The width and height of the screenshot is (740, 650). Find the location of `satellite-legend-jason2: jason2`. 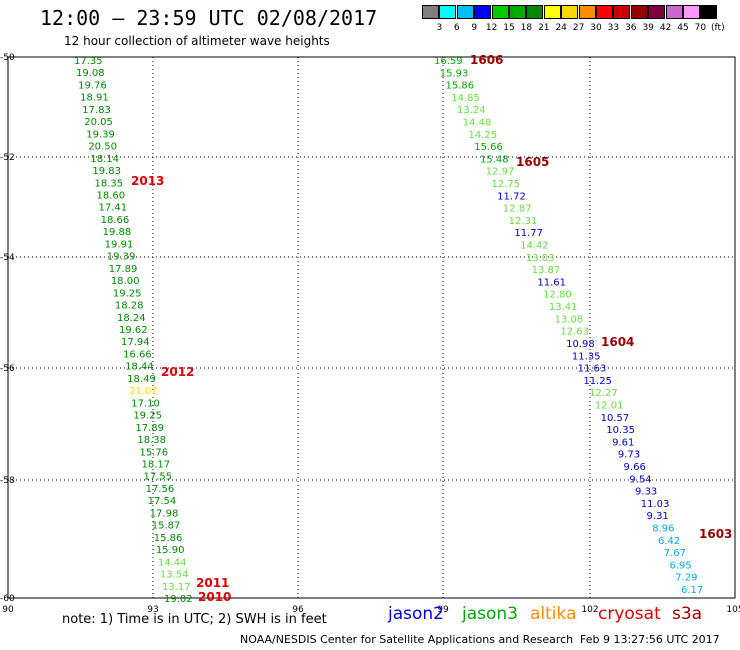

satellite-legend-jason2: jason2 is located at coordinates (416, 614).